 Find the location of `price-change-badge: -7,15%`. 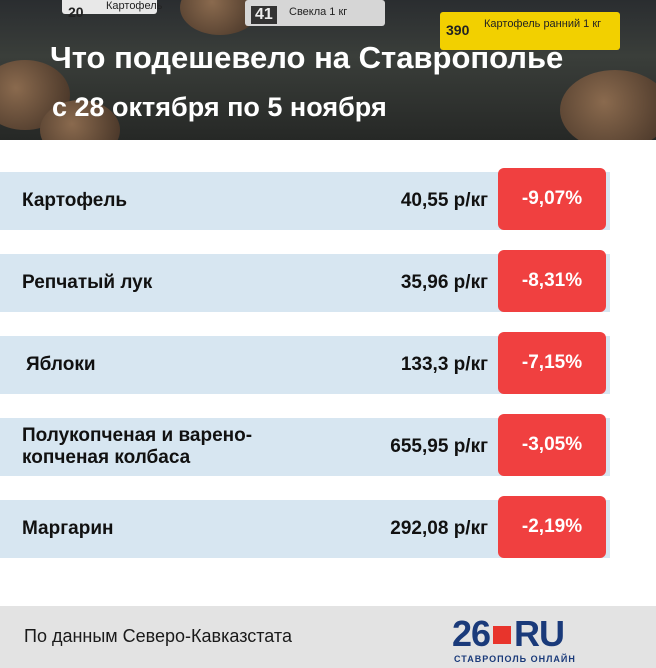

price-change-badge: -7,15% is located at coordinates (552, 363).